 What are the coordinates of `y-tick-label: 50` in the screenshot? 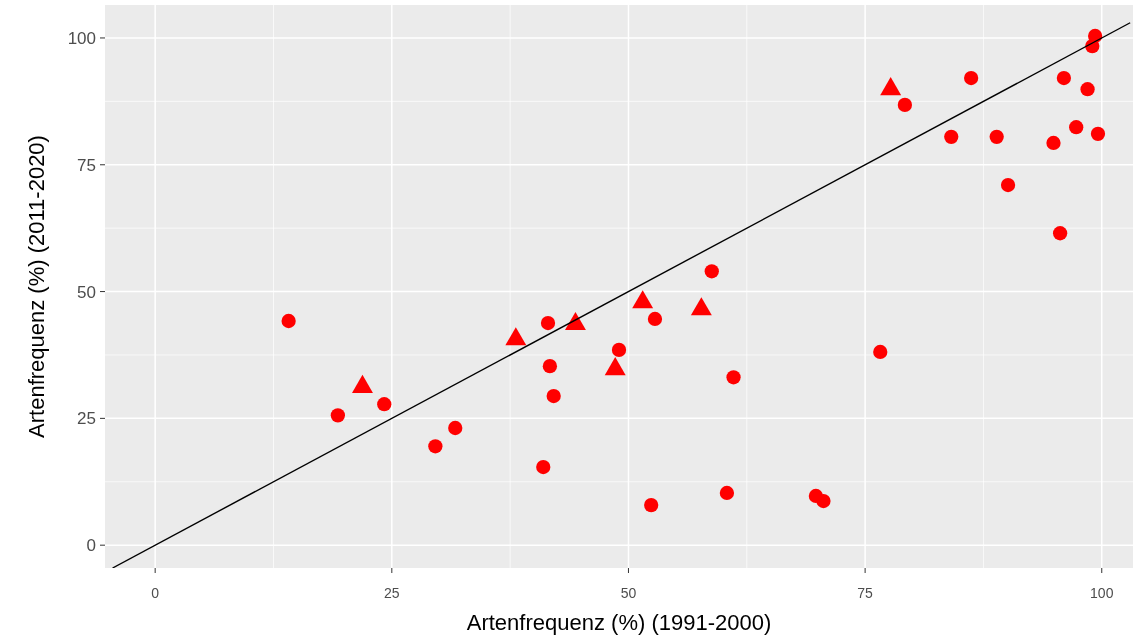 It's located at (86, 292).